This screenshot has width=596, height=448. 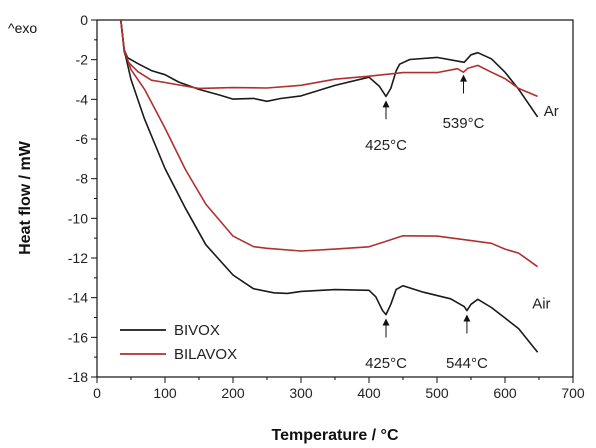 What do you see at coordinates (573, 393) in the screenshot?
I see `x-tick-label: 700` at bounding box center [573, 393].